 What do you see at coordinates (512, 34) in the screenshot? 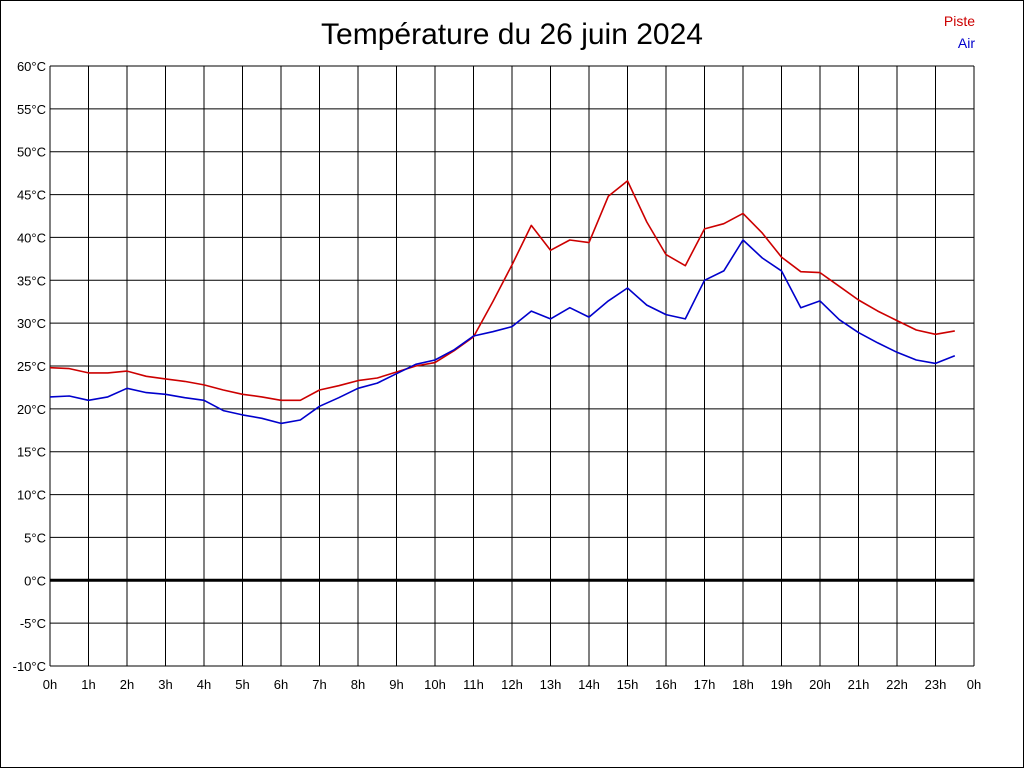
I see `chart-title: Température du 26 juin 2024` at bounding box center [512, 34].